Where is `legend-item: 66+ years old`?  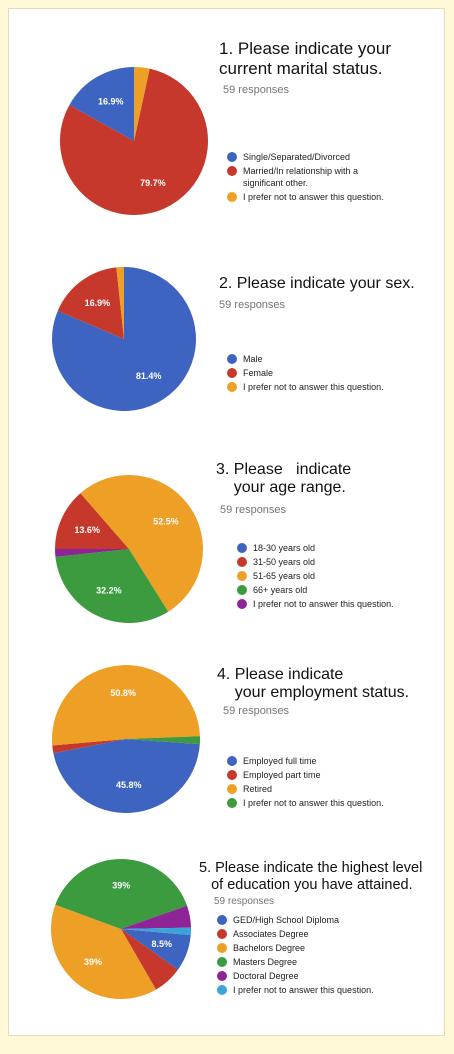 legend-item: 66+ years old is located at coordinates (315, 590).